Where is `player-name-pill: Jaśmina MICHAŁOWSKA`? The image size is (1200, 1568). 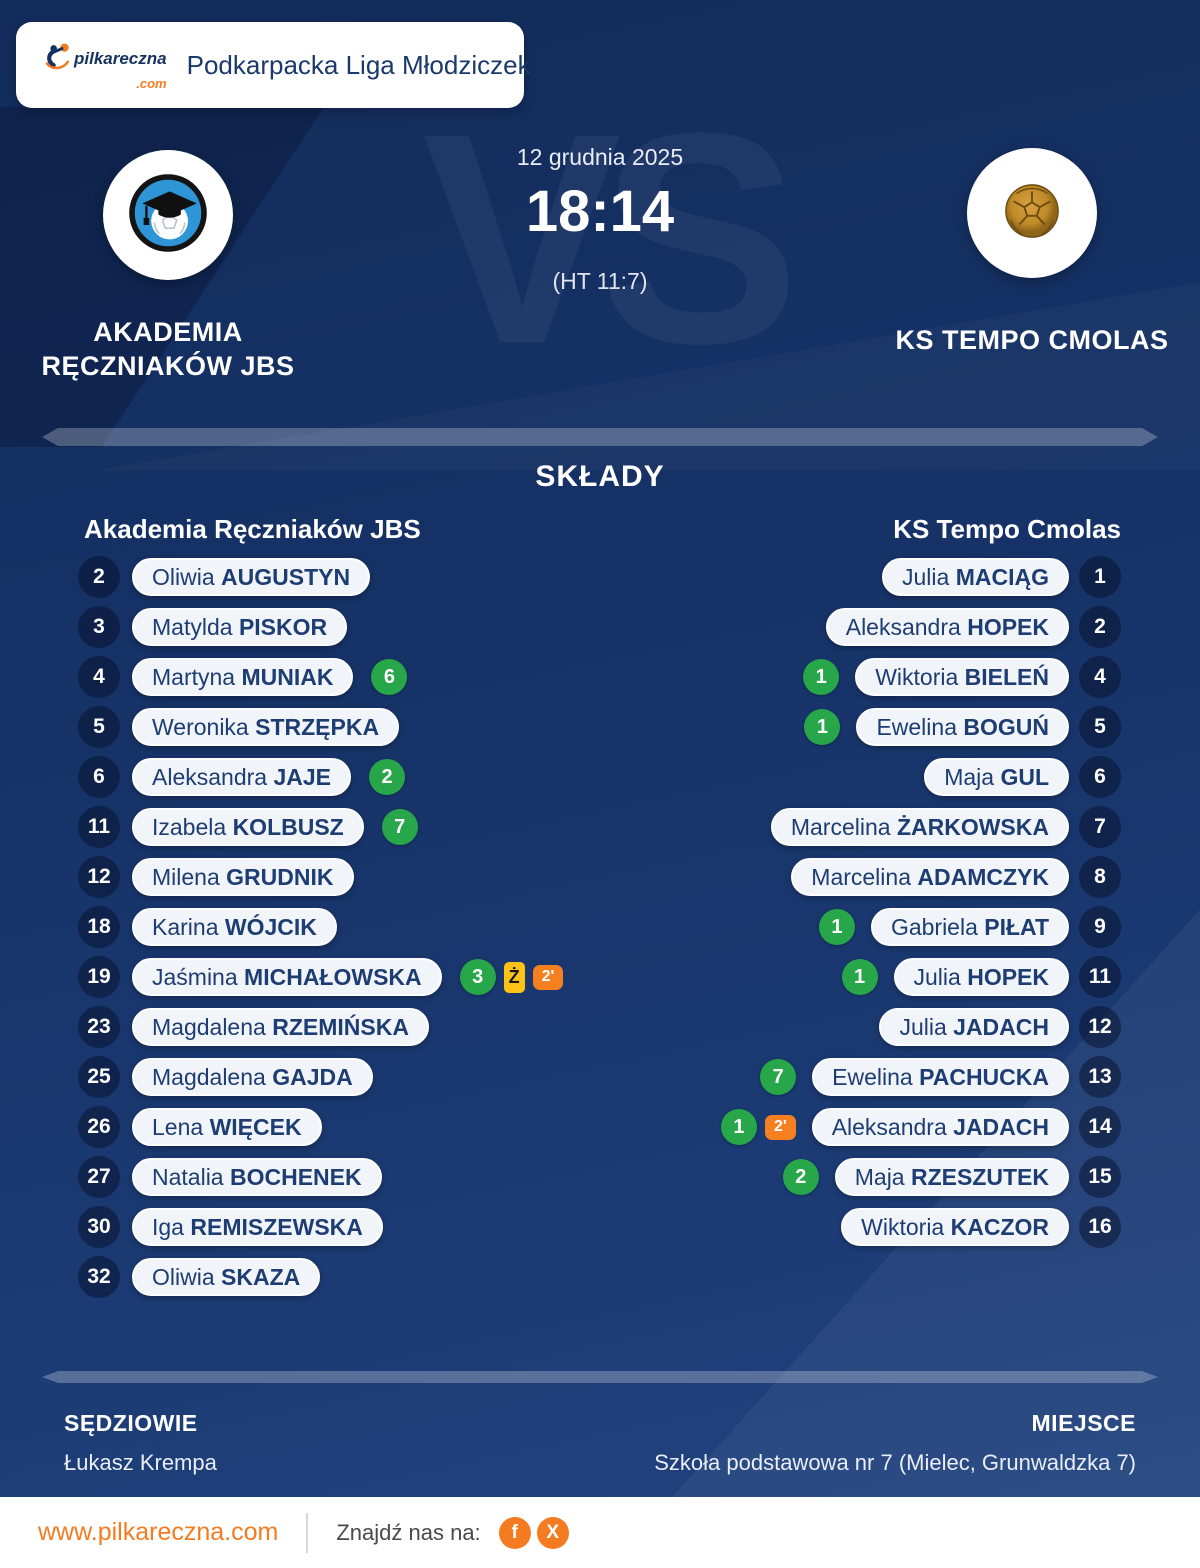
player-name-pill: Jaśmina MICHAŁOWSKA is located at coordinates (287, 977).